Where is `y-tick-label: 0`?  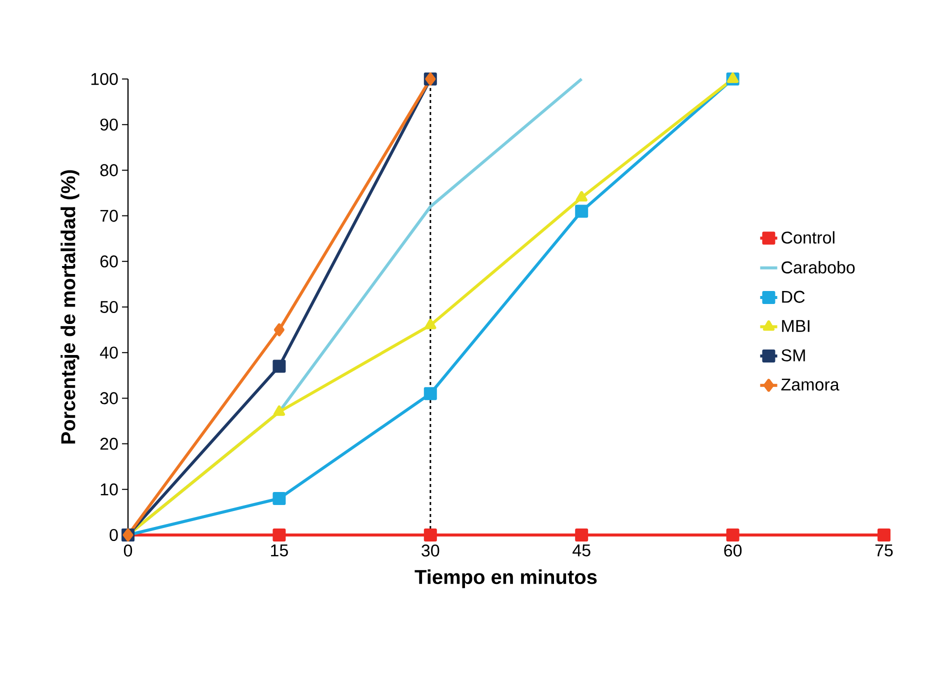
y-tick-label: 0 is located at coordinates (114, 535).